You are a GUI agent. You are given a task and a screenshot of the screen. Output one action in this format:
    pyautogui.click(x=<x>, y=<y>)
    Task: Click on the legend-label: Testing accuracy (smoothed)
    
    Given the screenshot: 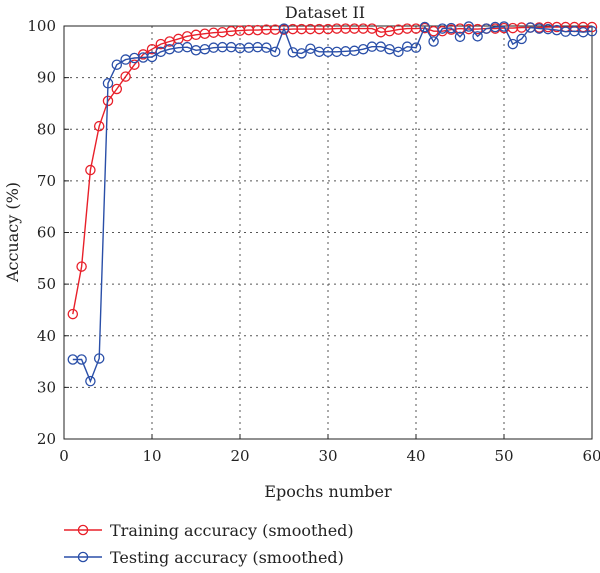 What is the action you would take?
    pyautogui.click(x=227, y=557)
    